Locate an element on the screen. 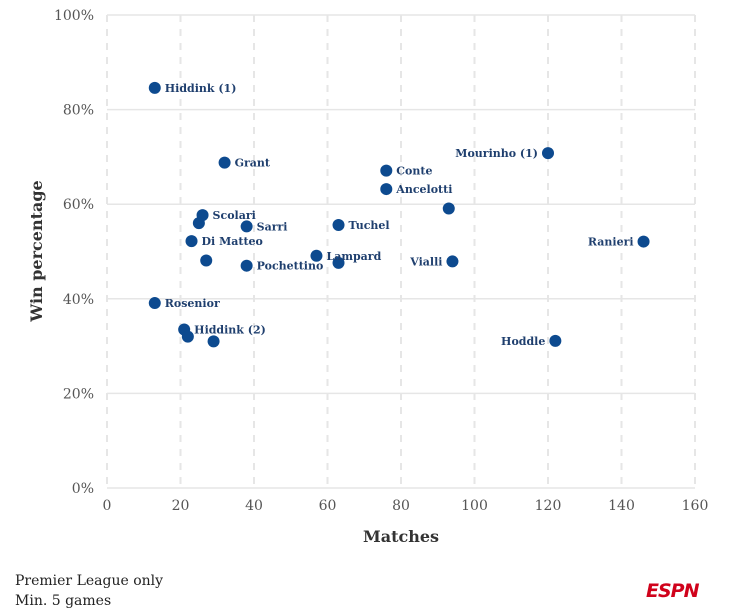 The image size is (730, 615). data-label: Conte is located at coordinates (414, 171).